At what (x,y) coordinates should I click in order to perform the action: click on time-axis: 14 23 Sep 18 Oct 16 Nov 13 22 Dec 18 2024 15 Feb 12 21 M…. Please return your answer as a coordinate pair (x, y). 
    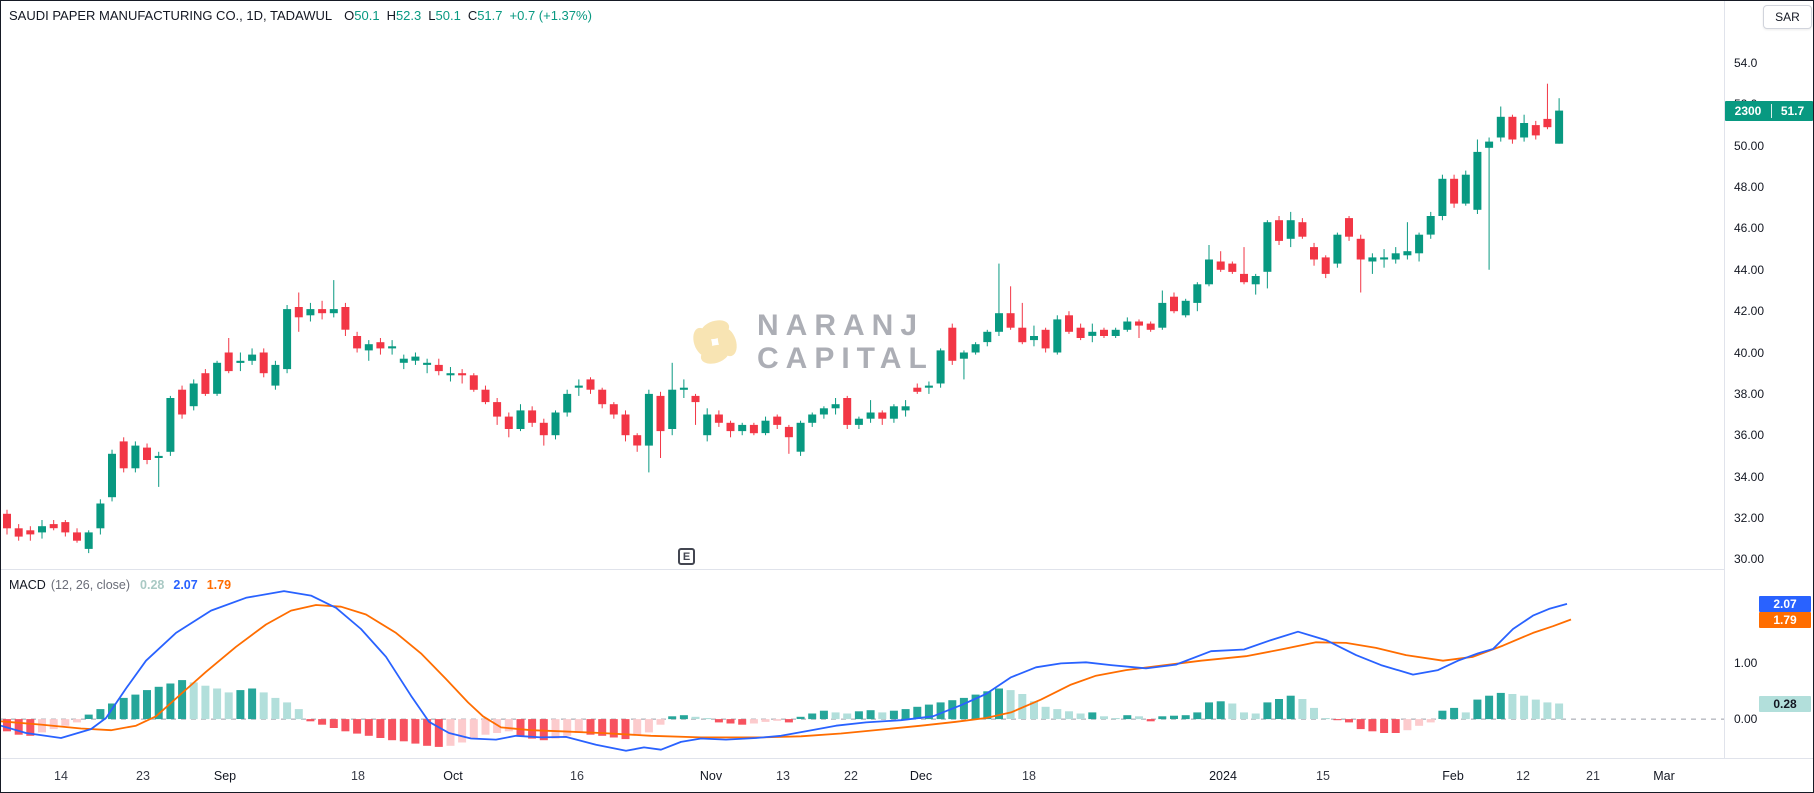
    Looking at the image, I should click on (907, 775).